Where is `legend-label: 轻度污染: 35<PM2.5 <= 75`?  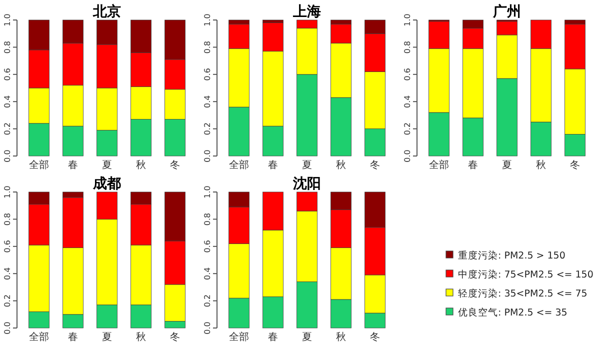 legend-label: 轻度污染: 35<PM2.5 <= 75 is located at coordinates (523, 294).